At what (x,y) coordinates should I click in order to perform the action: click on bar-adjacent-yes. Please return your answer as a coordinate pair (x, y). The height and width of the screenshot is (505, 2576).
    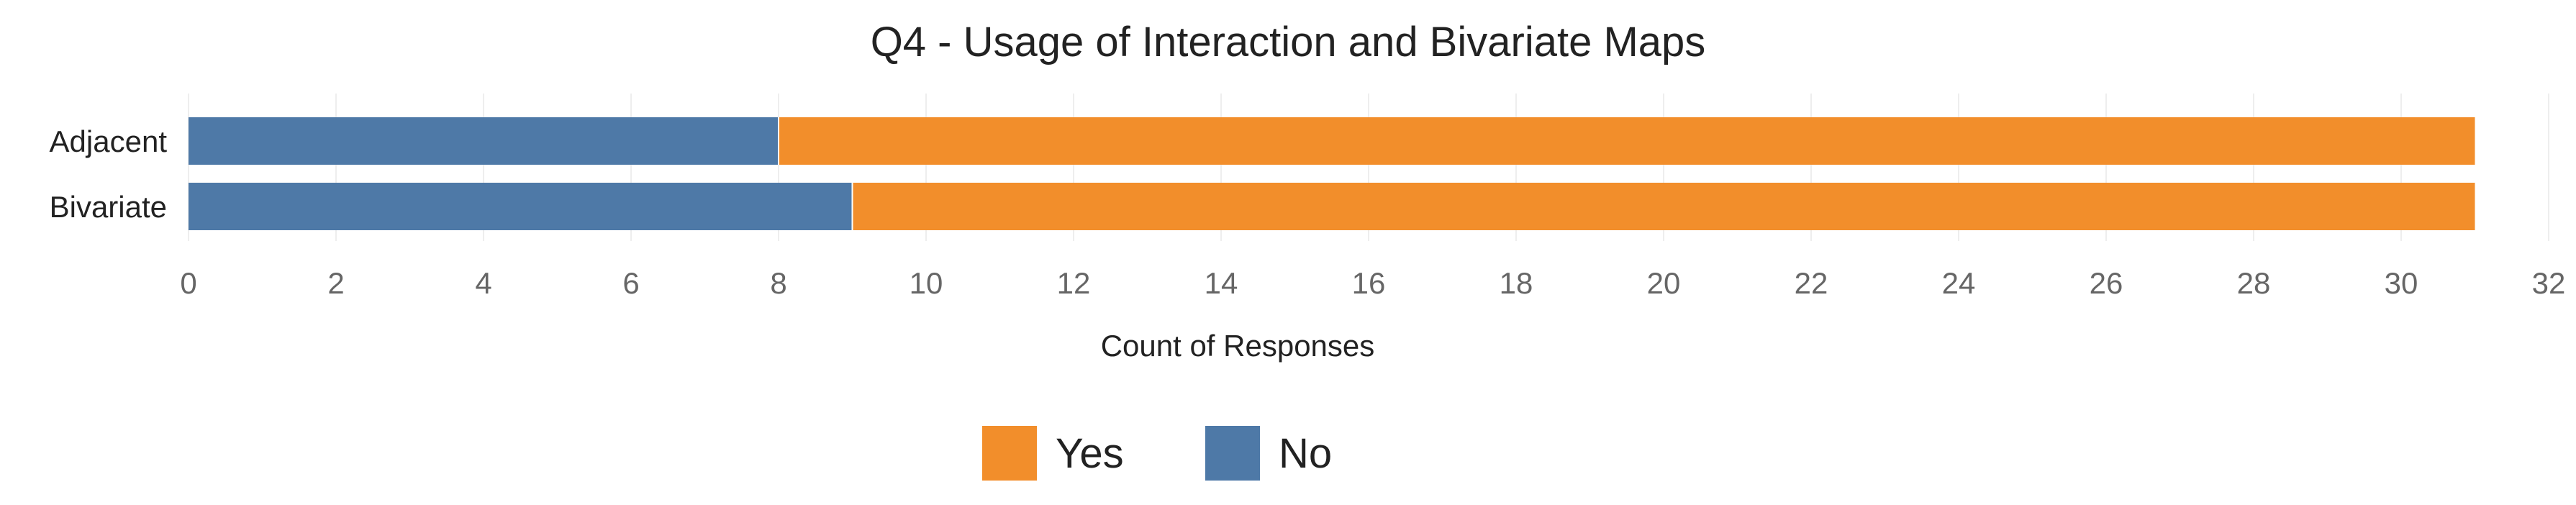
    Looking at the image, I should click on (1627, 141).